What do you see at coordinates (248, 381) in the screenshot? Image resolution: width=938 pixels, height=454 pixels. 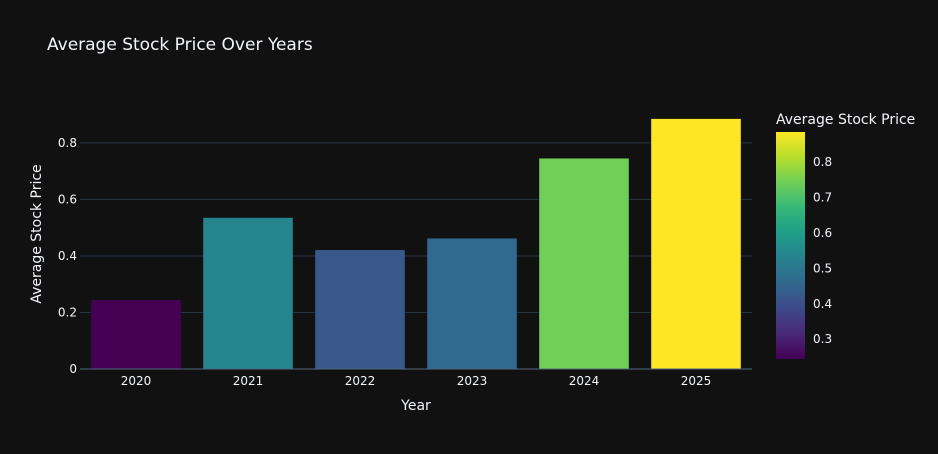 I see `x-tick-label: 2021` at bounding box center [248, 381].